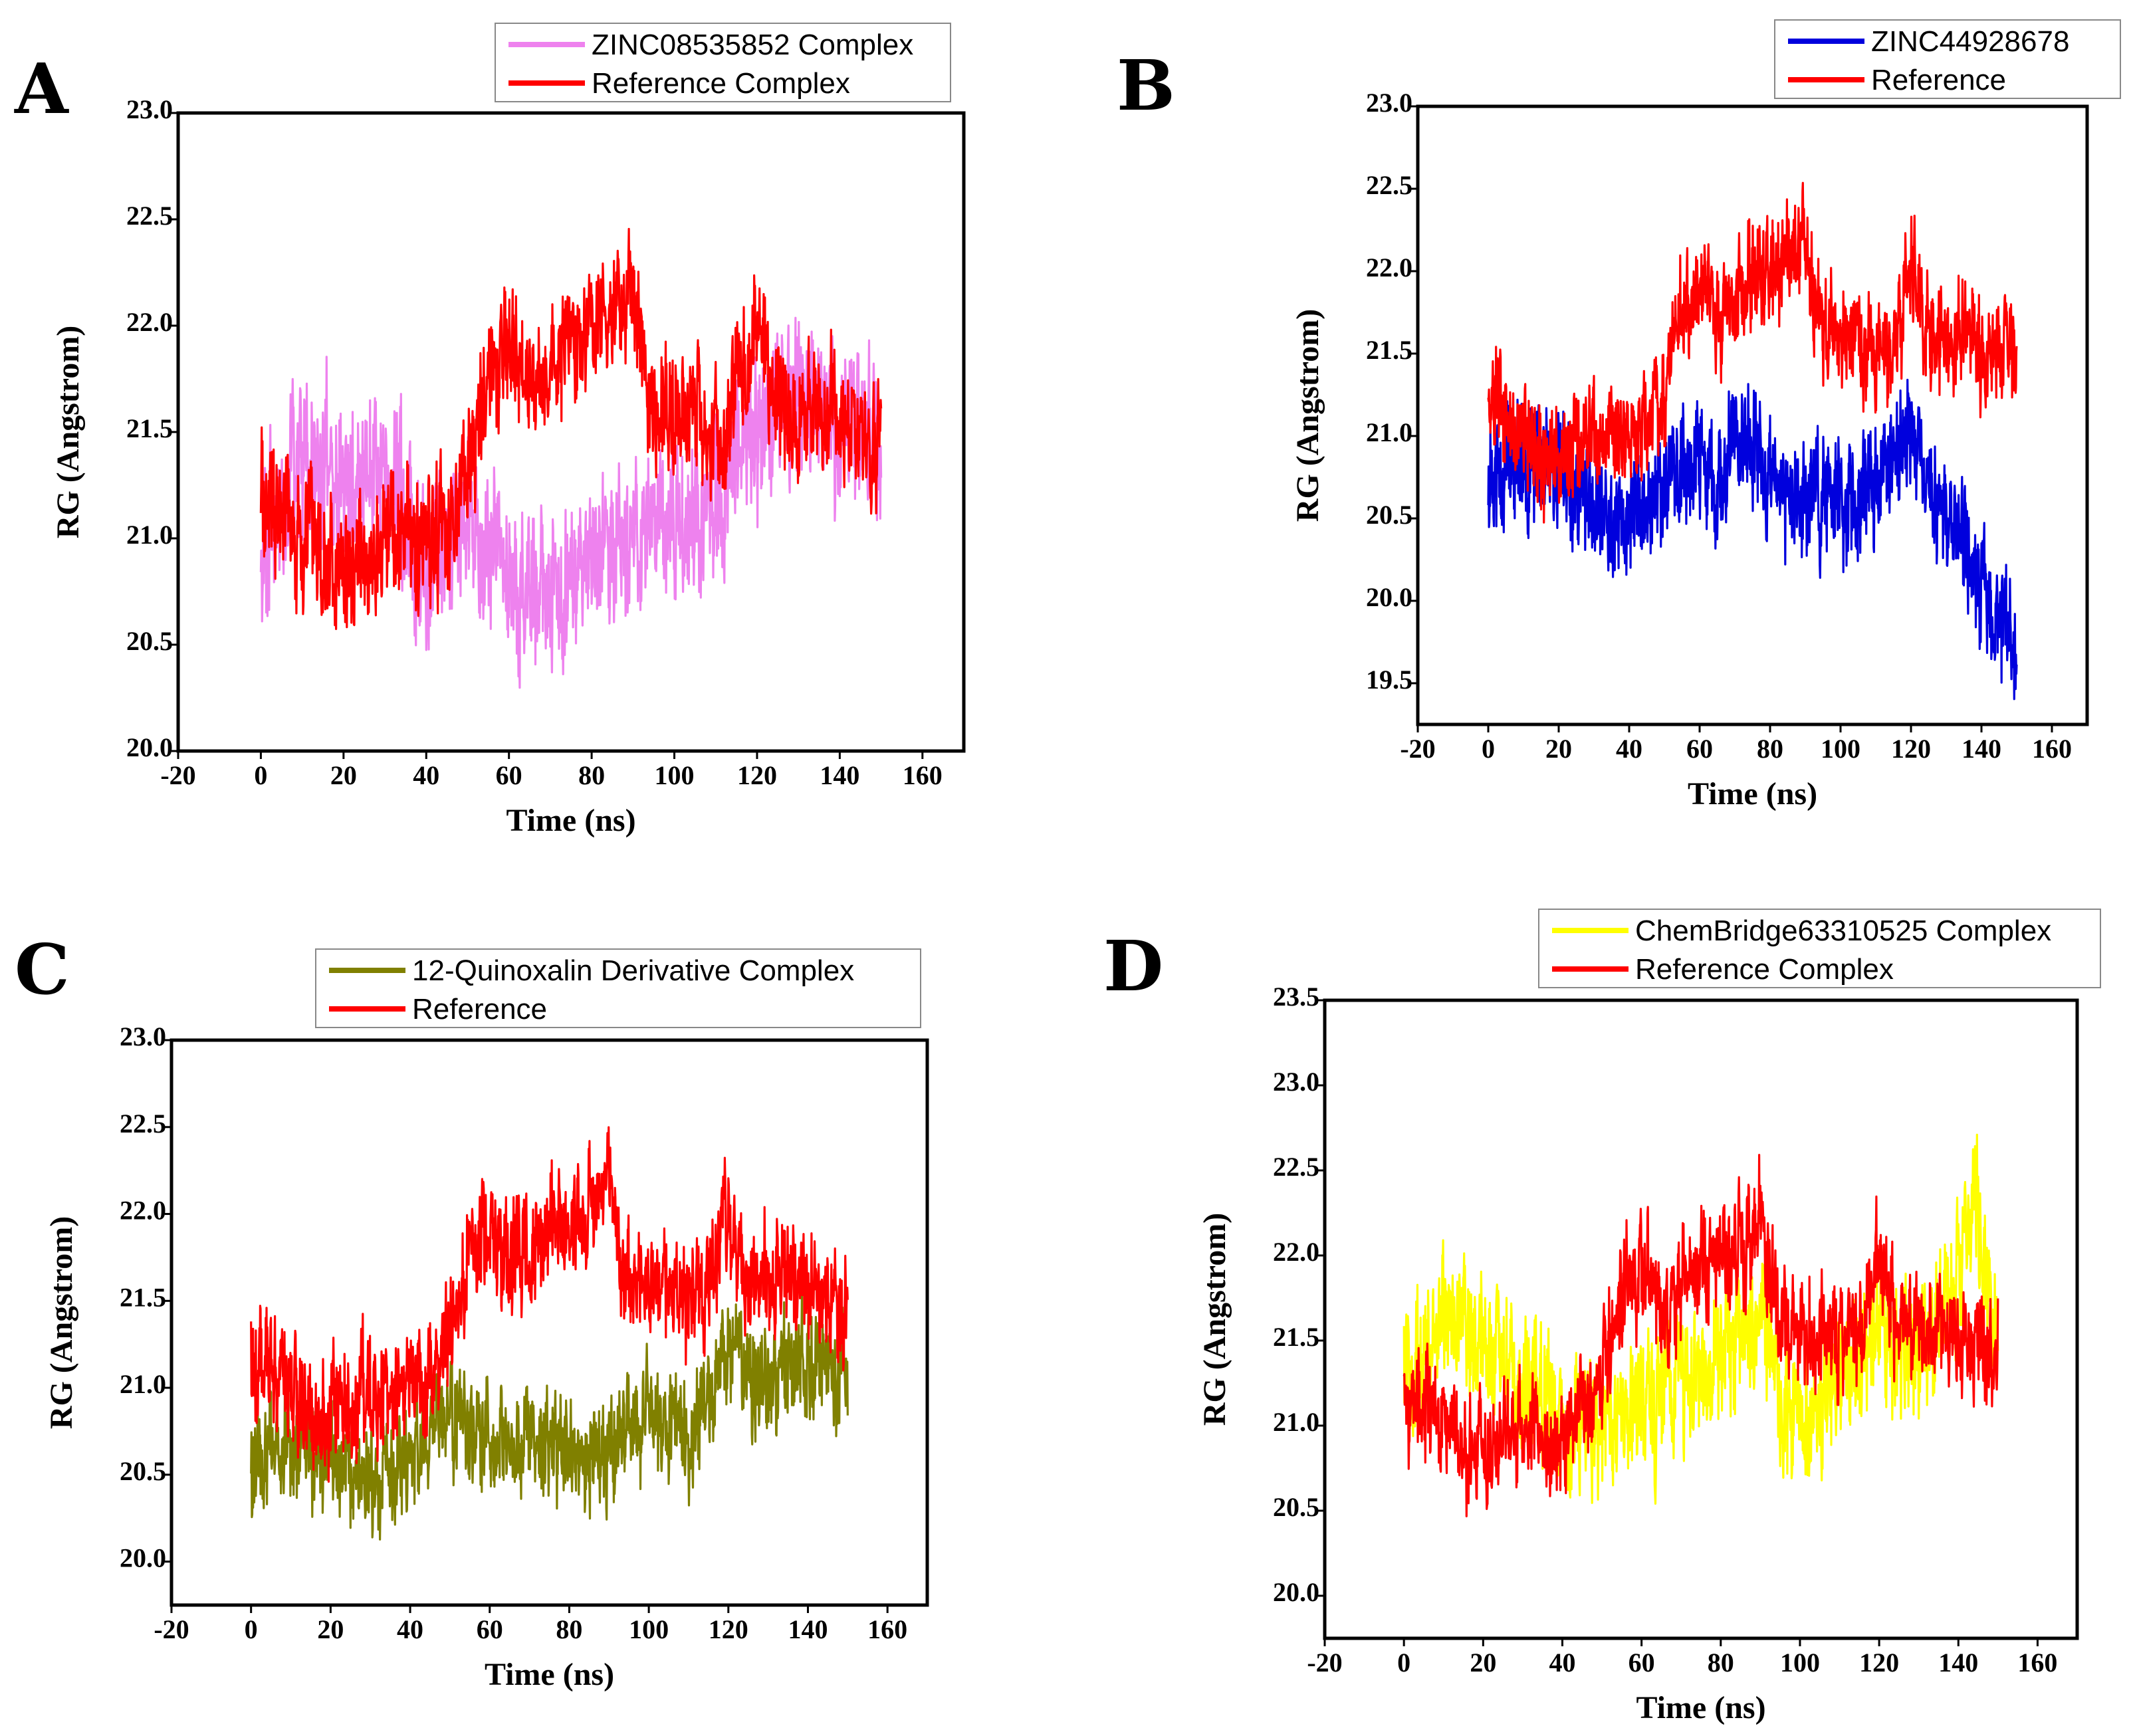 This screenshot has height=1736, width=2135. Describe the element at coordinates (1146, 85) in the screenshot. I see `panel-label: B` at that location.